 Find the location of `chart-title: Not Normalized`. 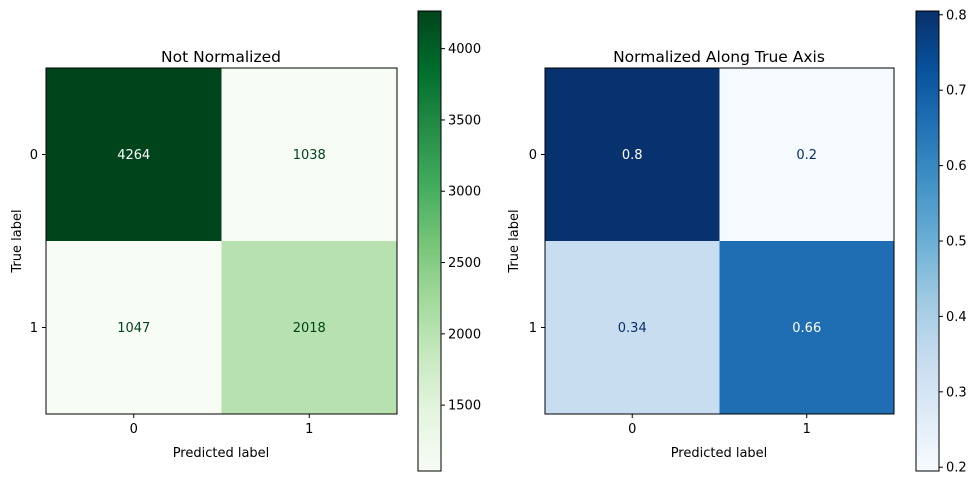

chart-title: Not Normalized is located at coordinates (221, 57).